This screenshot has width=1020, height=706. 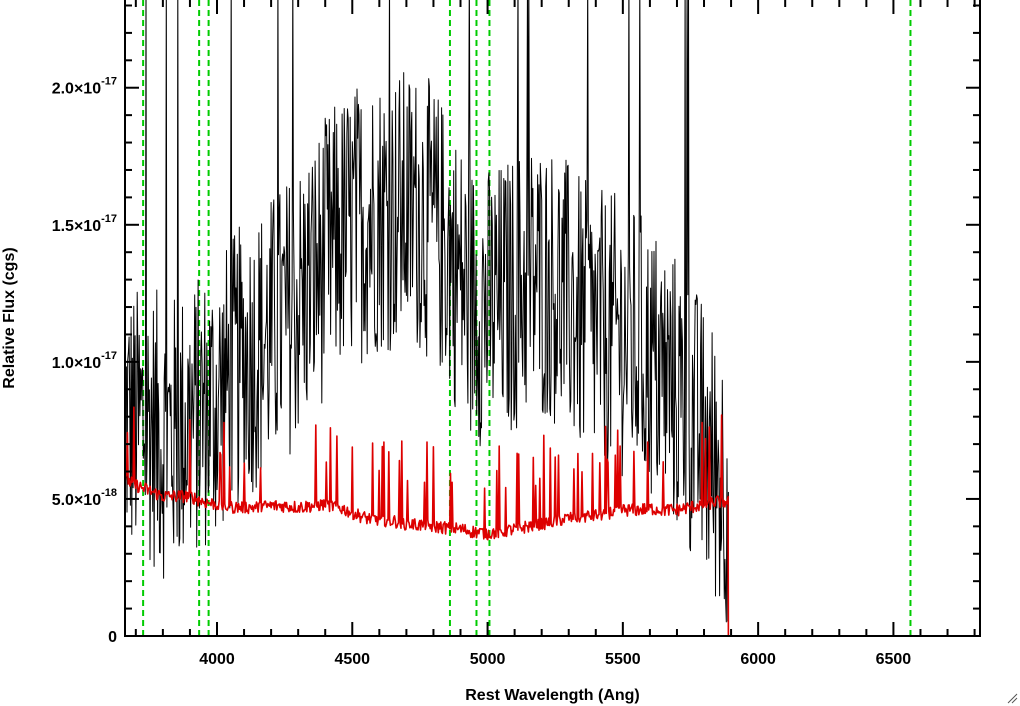 What do you see at coordinates (623, 659) in the screenshot?
I see `x-tick-label: 5500` at bounding box center [623, 659].